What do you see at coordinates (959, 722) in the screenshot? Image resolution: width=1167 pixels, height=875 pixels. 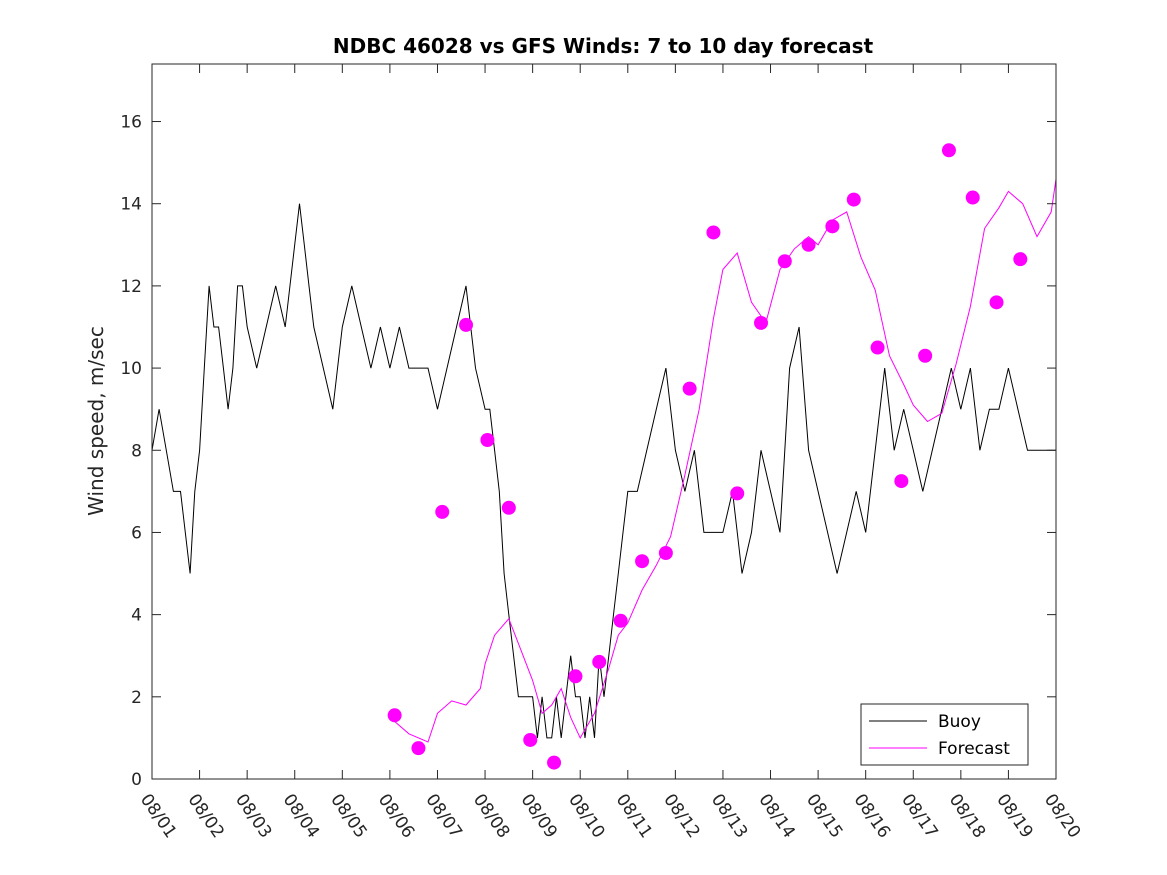 I see `legend-label-buoy: Buoy` at bounding box center [959, 722].